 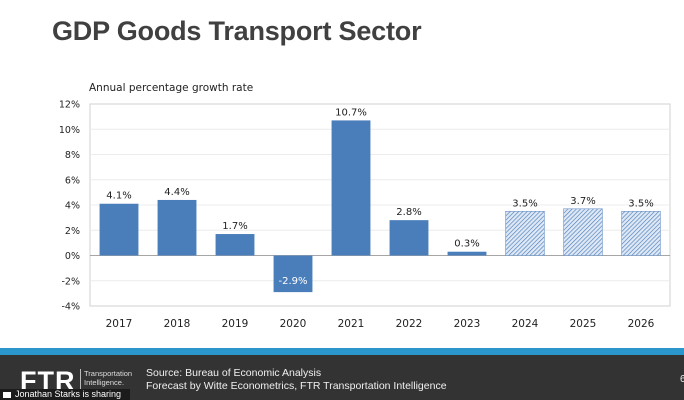 What do you see at coordinates (292, 281) in the screenshot?
I see `data-label: -2.9%` at bounding box center [292, 281].